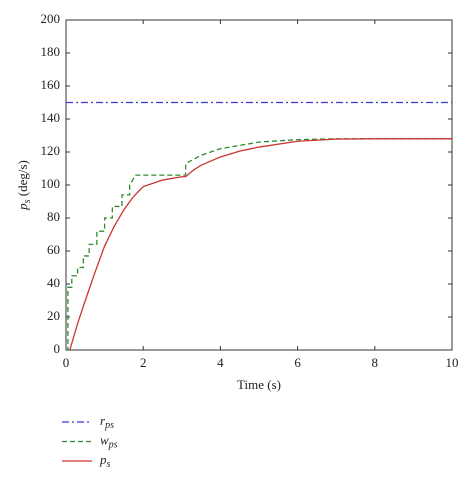 This screenshot has height=485, width=474. I want to click on x-tick-label: 4, so click(220, 362).